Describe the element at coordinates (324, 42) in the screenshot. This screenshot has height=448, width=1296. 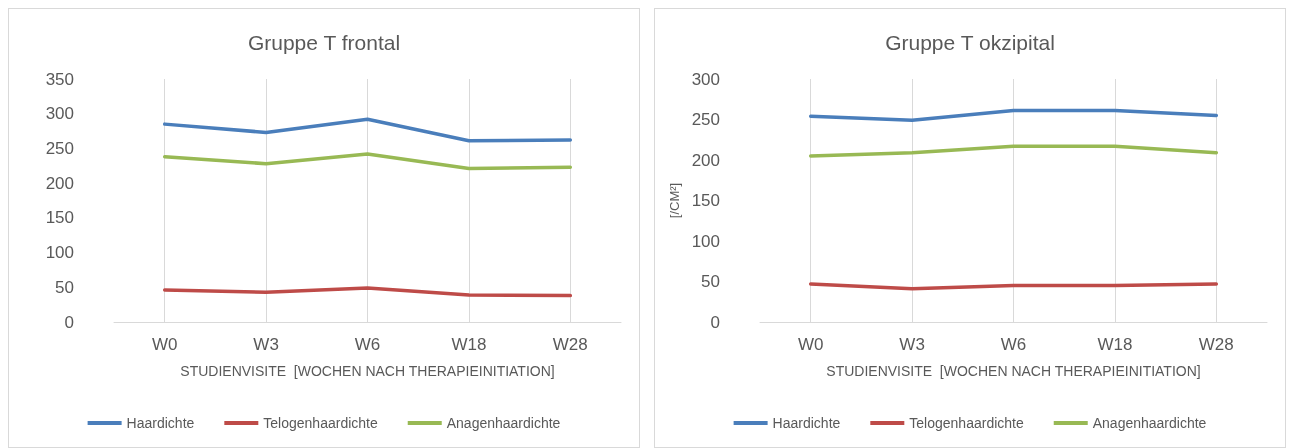
I see `chart-title: Gruppe T frontal` at that location.